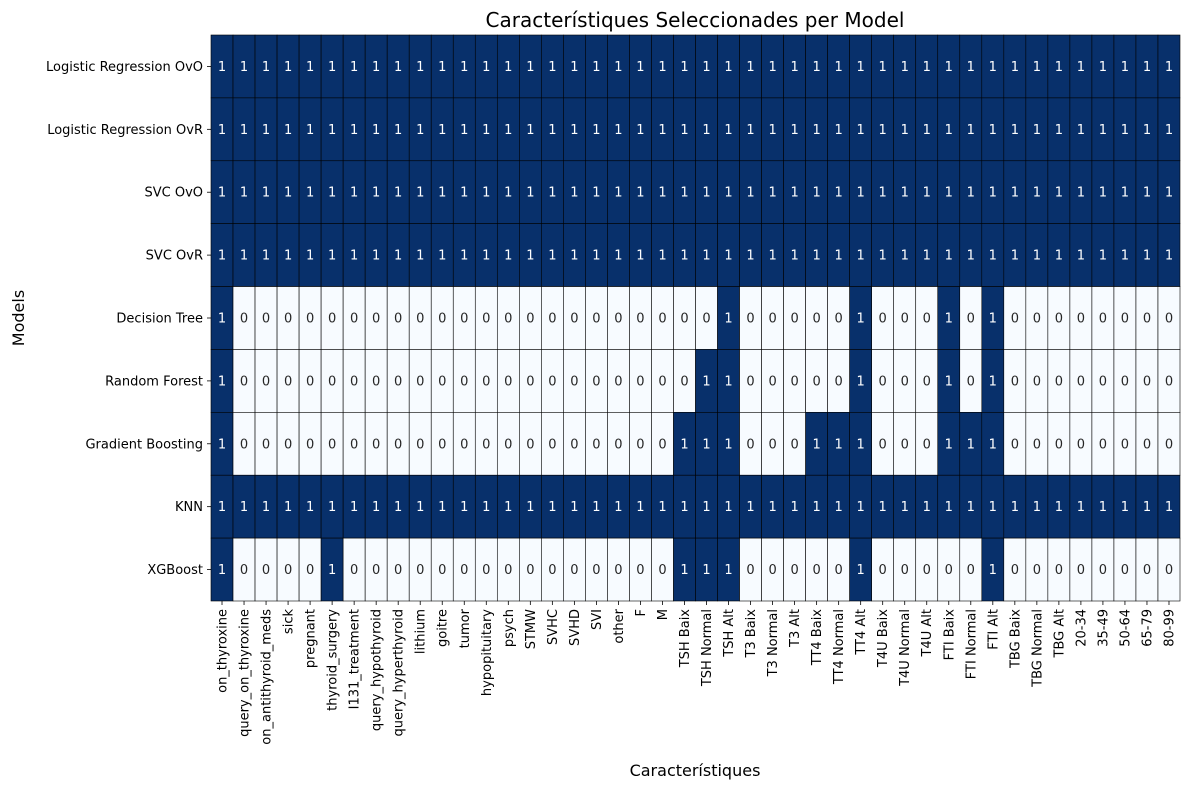 The image size is (1189, 790). What do you see at coordinates (619, 625) in the screenshot?
I see `x-tick-label: other` at bounding box center [619, 625].